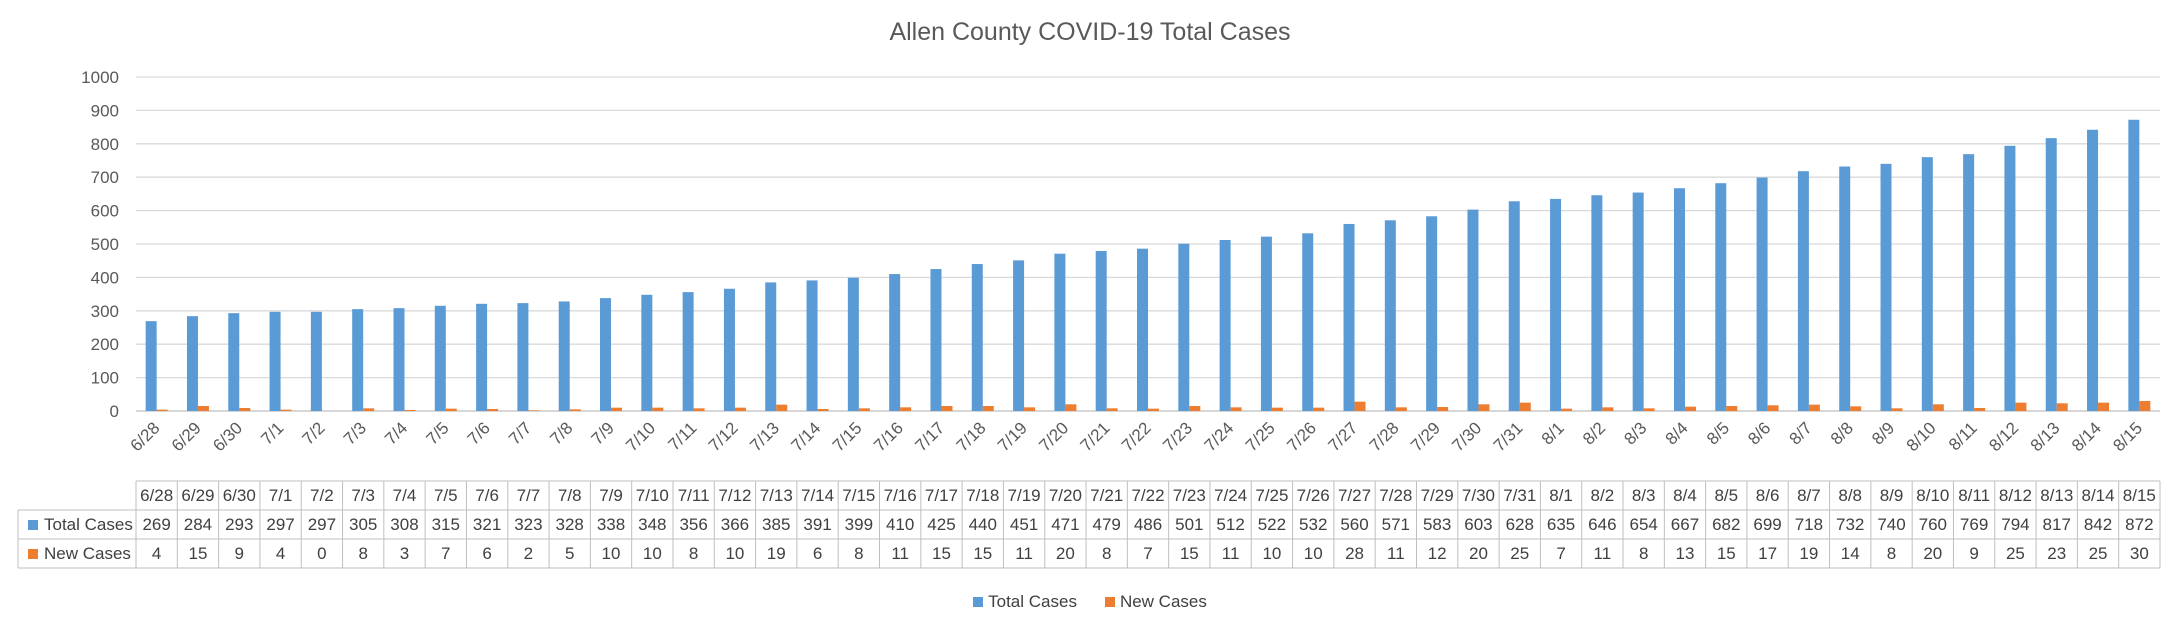 This screenshot has height=633, width=2180. Describe the element at coordinates (1809, 495) in the screenshot. I see `table-header-cell: 8/7` at that location.